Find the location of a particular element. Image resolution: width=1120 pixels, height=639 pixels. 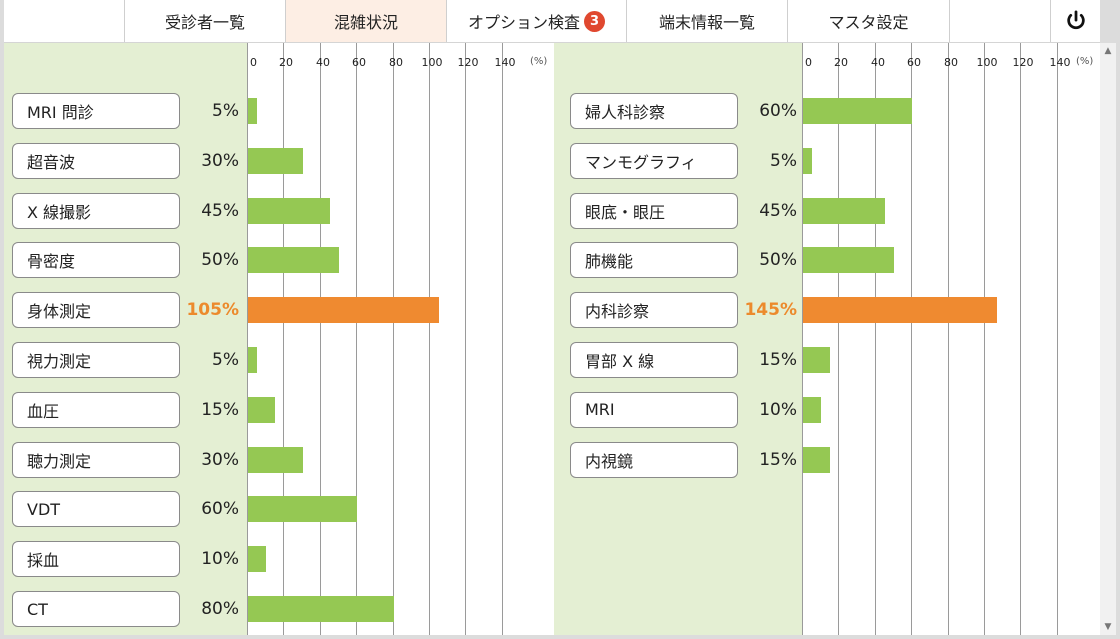

station-label: 肺機能 is located at coordinates (654, 260).